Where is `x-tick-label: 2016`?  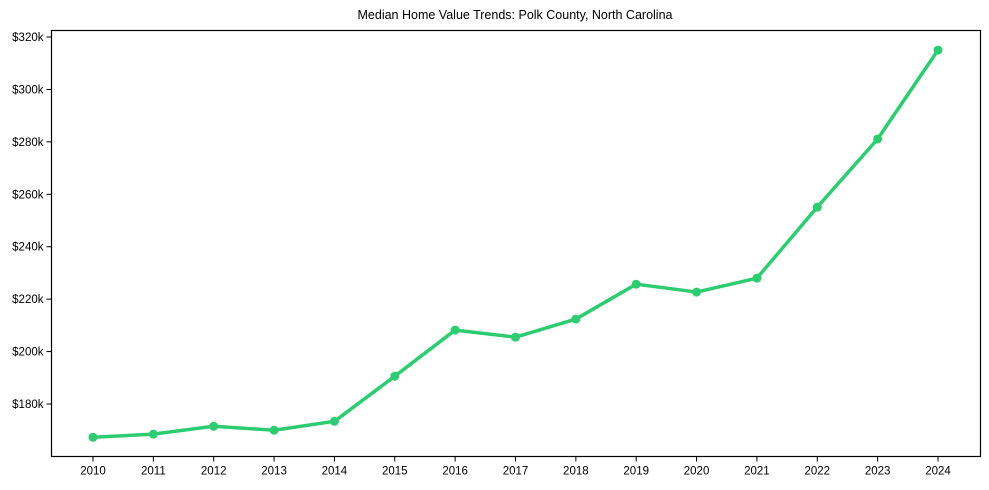 x-tick-label: 2016 is located at coordinates (455, 472).